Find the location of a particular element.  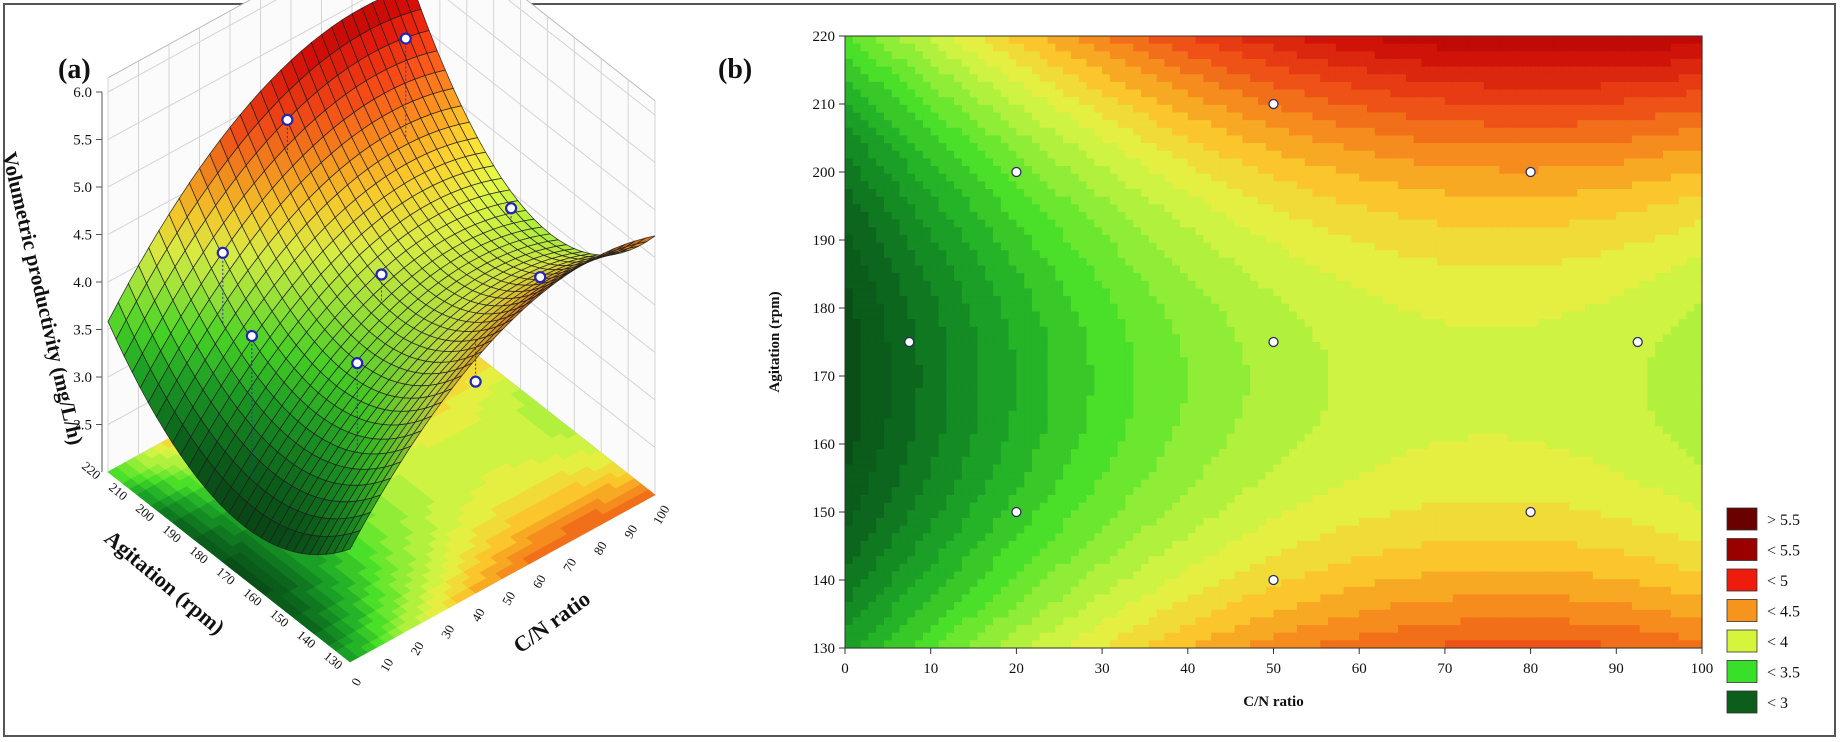

y-tick-label: 190 is located at coordinates (824, 241).